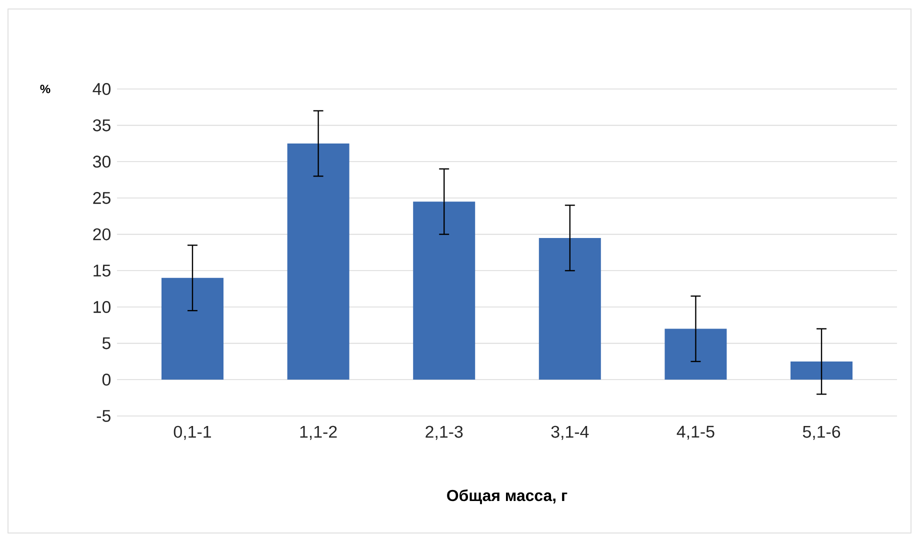 This screenshot has height=537, width=915. What do you see at coordinates (101, 162) in the screenshot?
I see `y-tick-label: 30` at bounding box center [101, 162].